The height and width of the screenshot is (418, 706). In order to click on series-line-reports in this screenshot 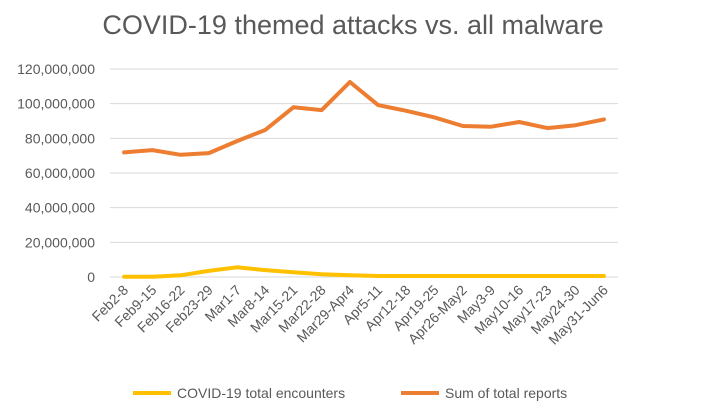, I will do `click(364, 118)`.